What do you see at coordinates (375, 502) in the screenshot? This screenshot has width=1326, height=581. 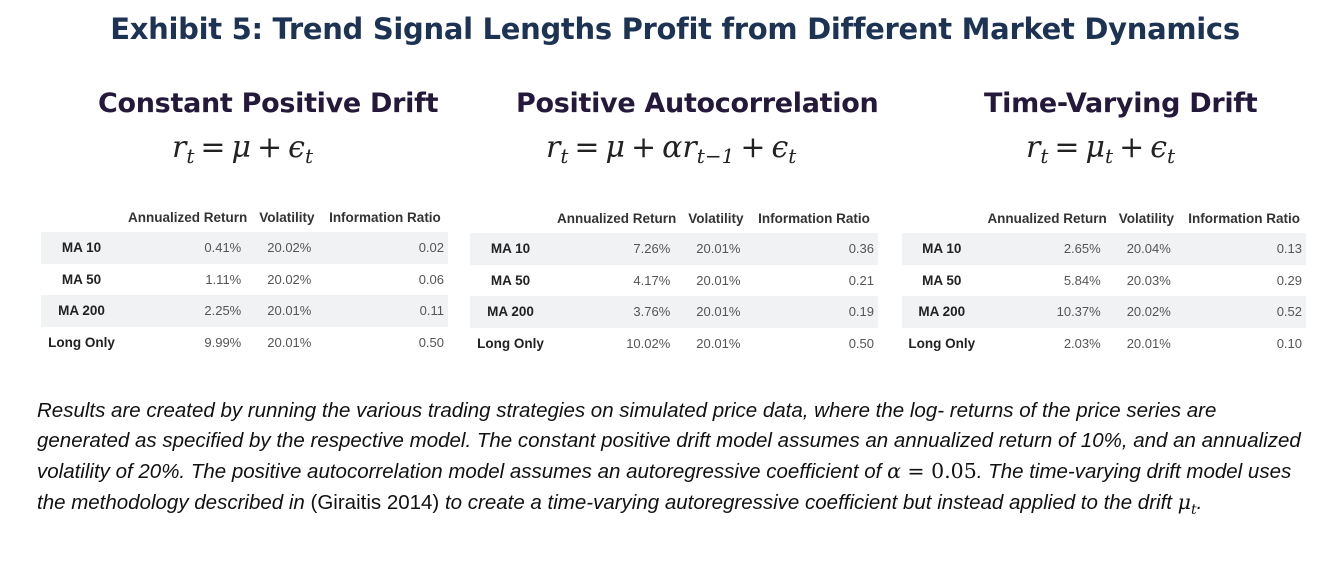 I see `citation: (Giraitis 2014)` at bounding box center [375, 502].